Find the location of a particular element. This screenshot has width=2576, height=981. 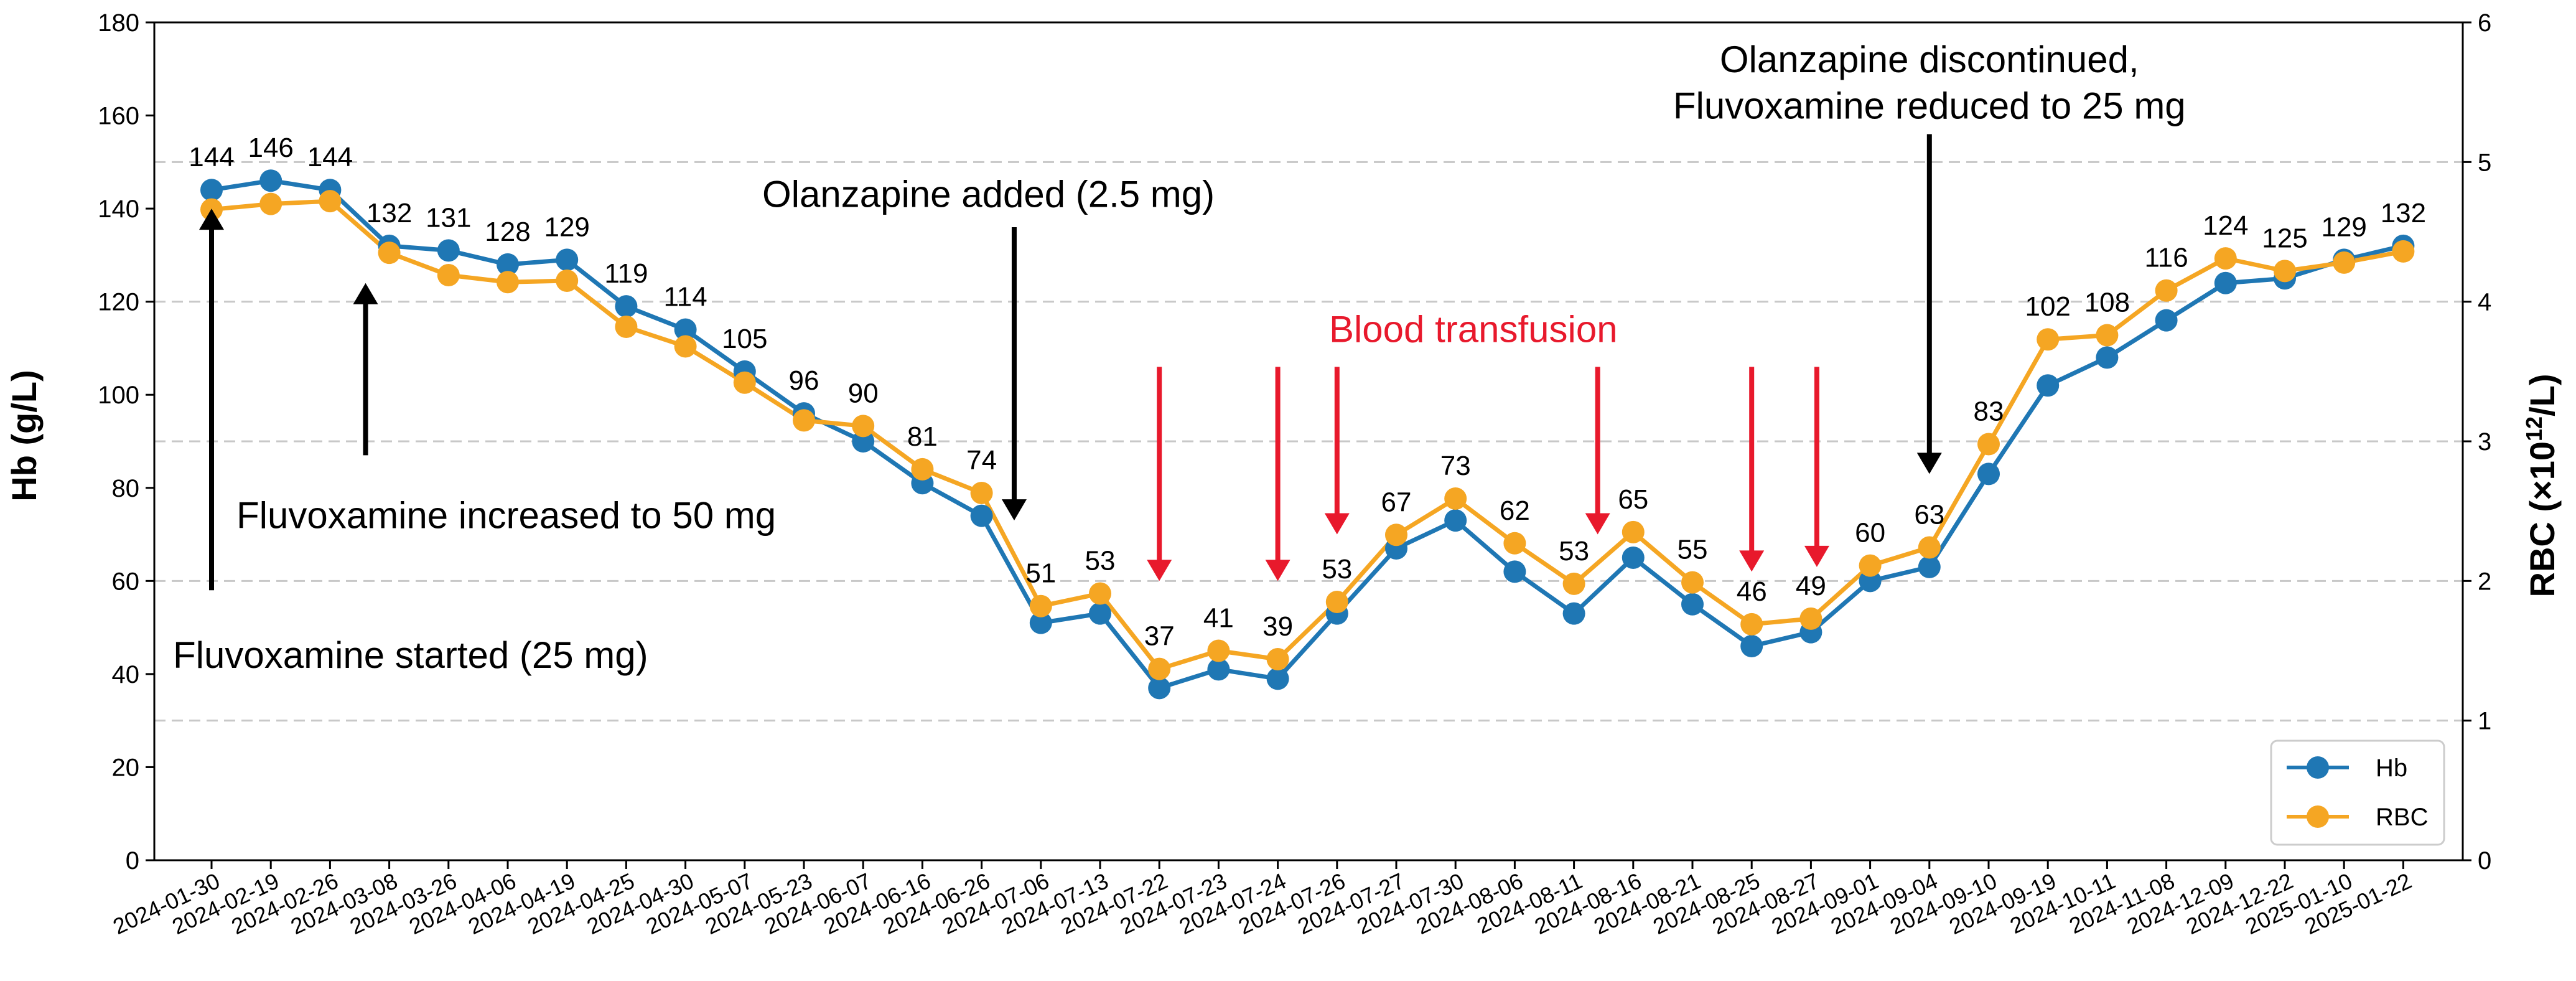

hb-data-label: 41 is located at coordinates (1218, 618).